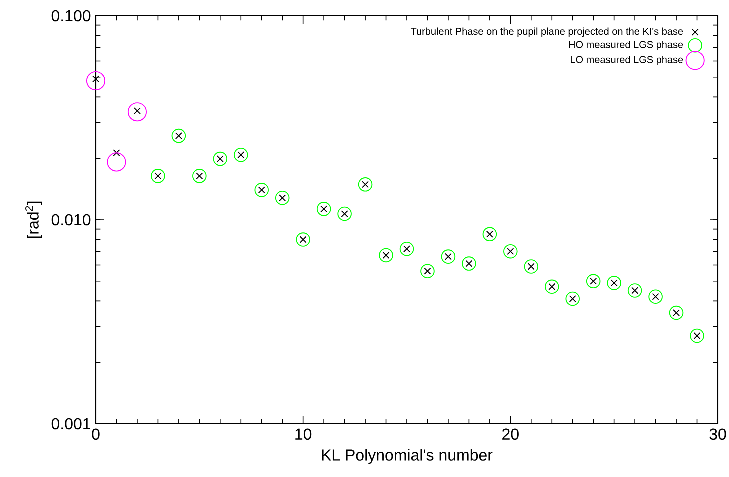  I want to click on x-tick-label: 10, so click(304, 434).